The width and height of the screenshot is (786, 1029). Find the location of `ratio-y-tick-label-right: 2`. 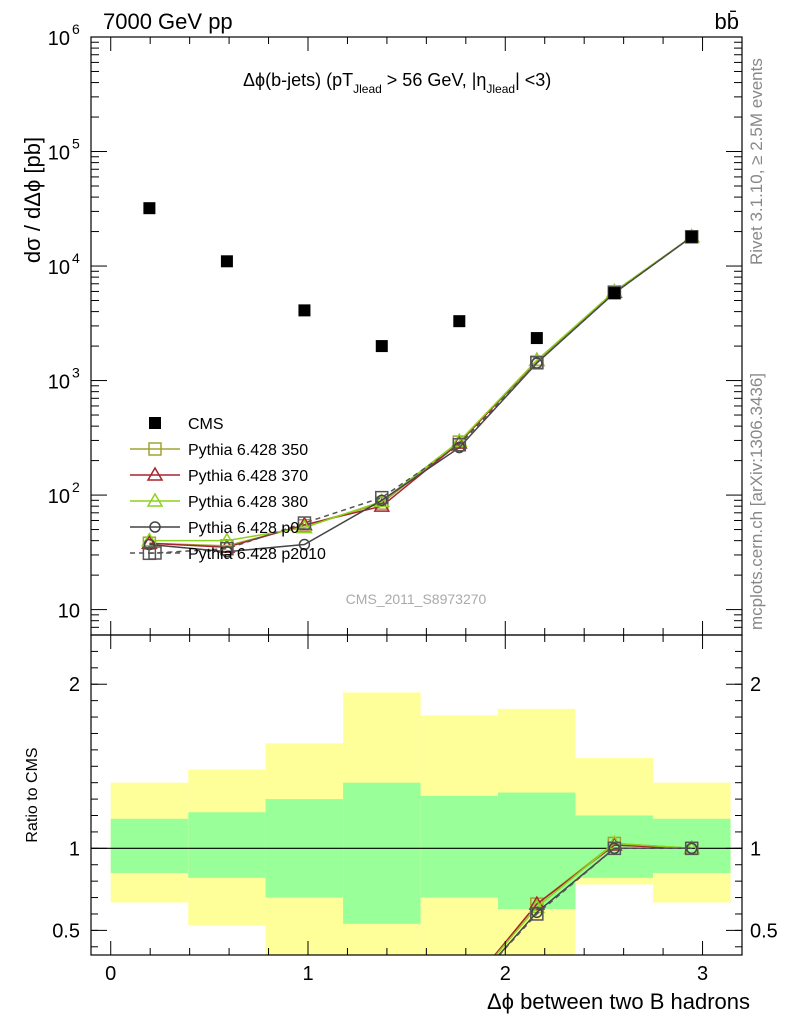

ratio-y-tick-label-right: 2 is located at coordinates (755, 685).